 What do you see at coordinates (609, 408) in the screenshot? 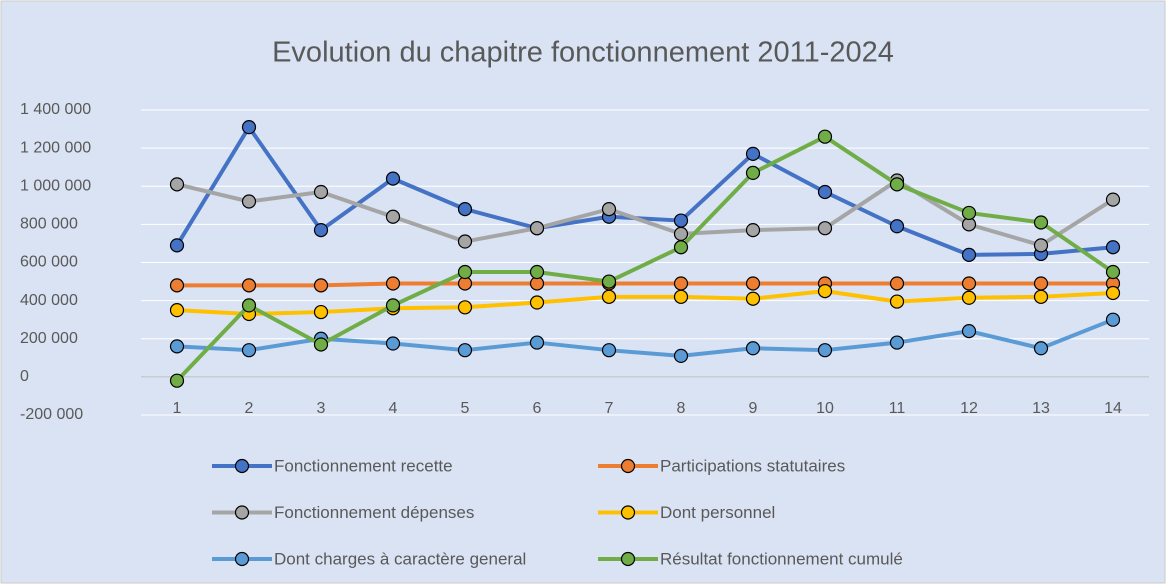
I see `x-tick-label: 7` at bounding box center [609, 408].